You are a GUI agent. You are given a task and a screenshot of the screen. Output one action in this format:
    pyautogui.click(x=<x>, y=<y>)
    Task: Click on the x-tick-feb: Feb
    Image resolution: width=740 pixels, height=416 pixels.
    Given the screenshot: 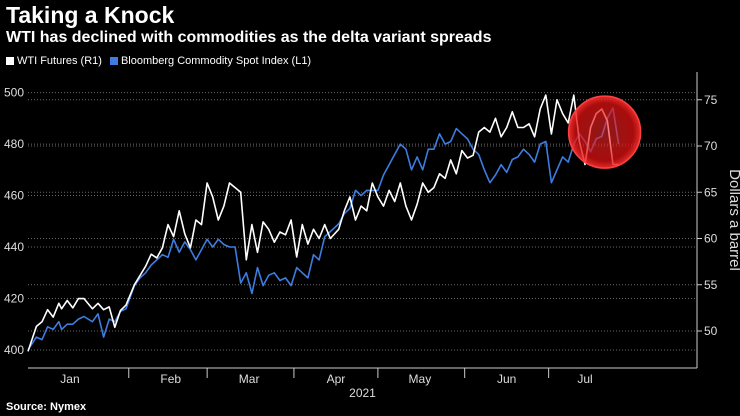 What is the action you would take?
    pyautogui.click(x=170, y=379)
    